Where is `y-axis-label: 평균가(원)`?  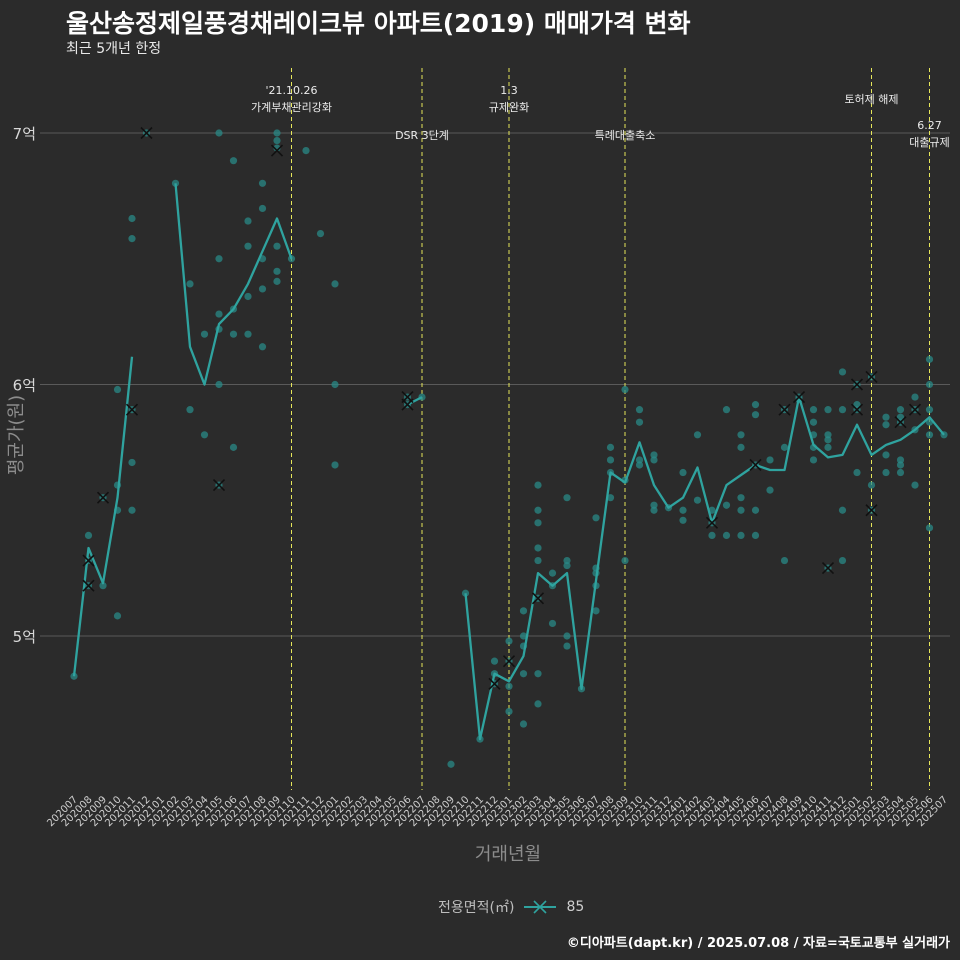
y-axis-label: 평균가(원) is located at coordinates (16, 435).